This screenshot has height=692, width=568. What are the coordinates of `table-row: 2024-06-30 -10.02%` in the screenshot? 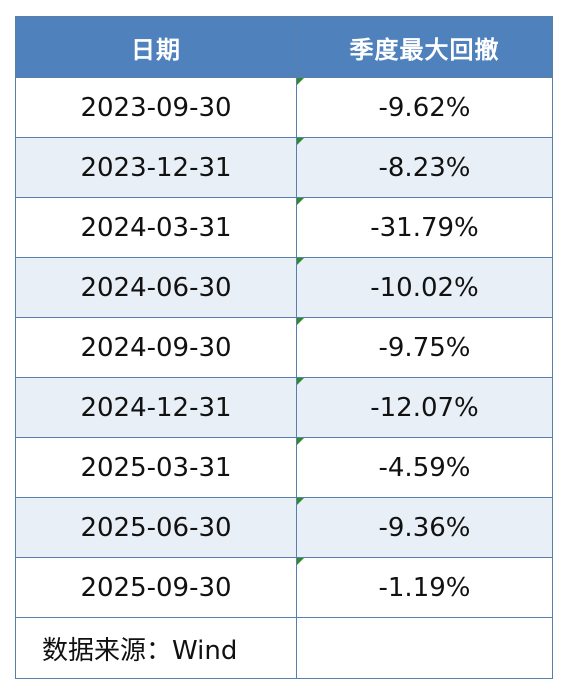 It's located at (284, 287).